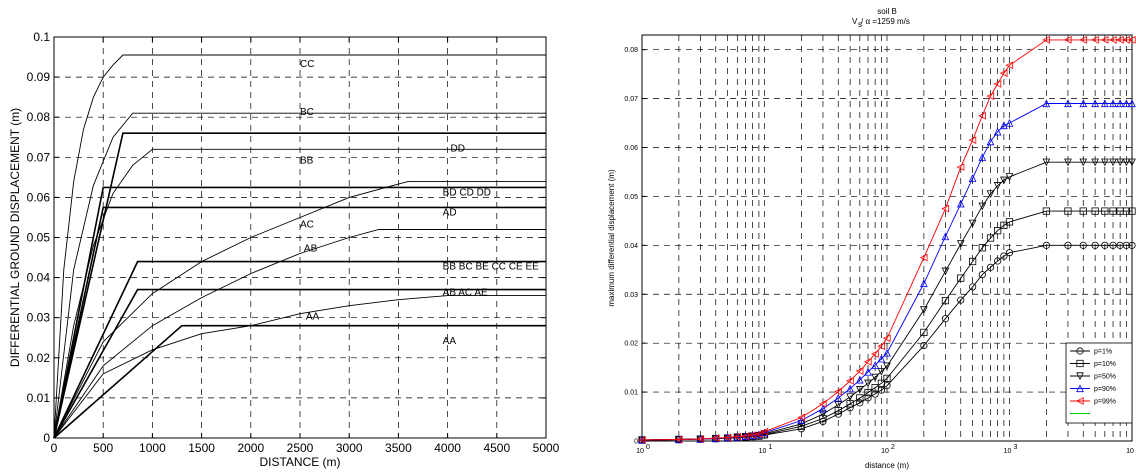 Image resolution: width=1136 pixels, height=472 pixels. I want to click on x-tick-exponent: 2, so click(893, 447).